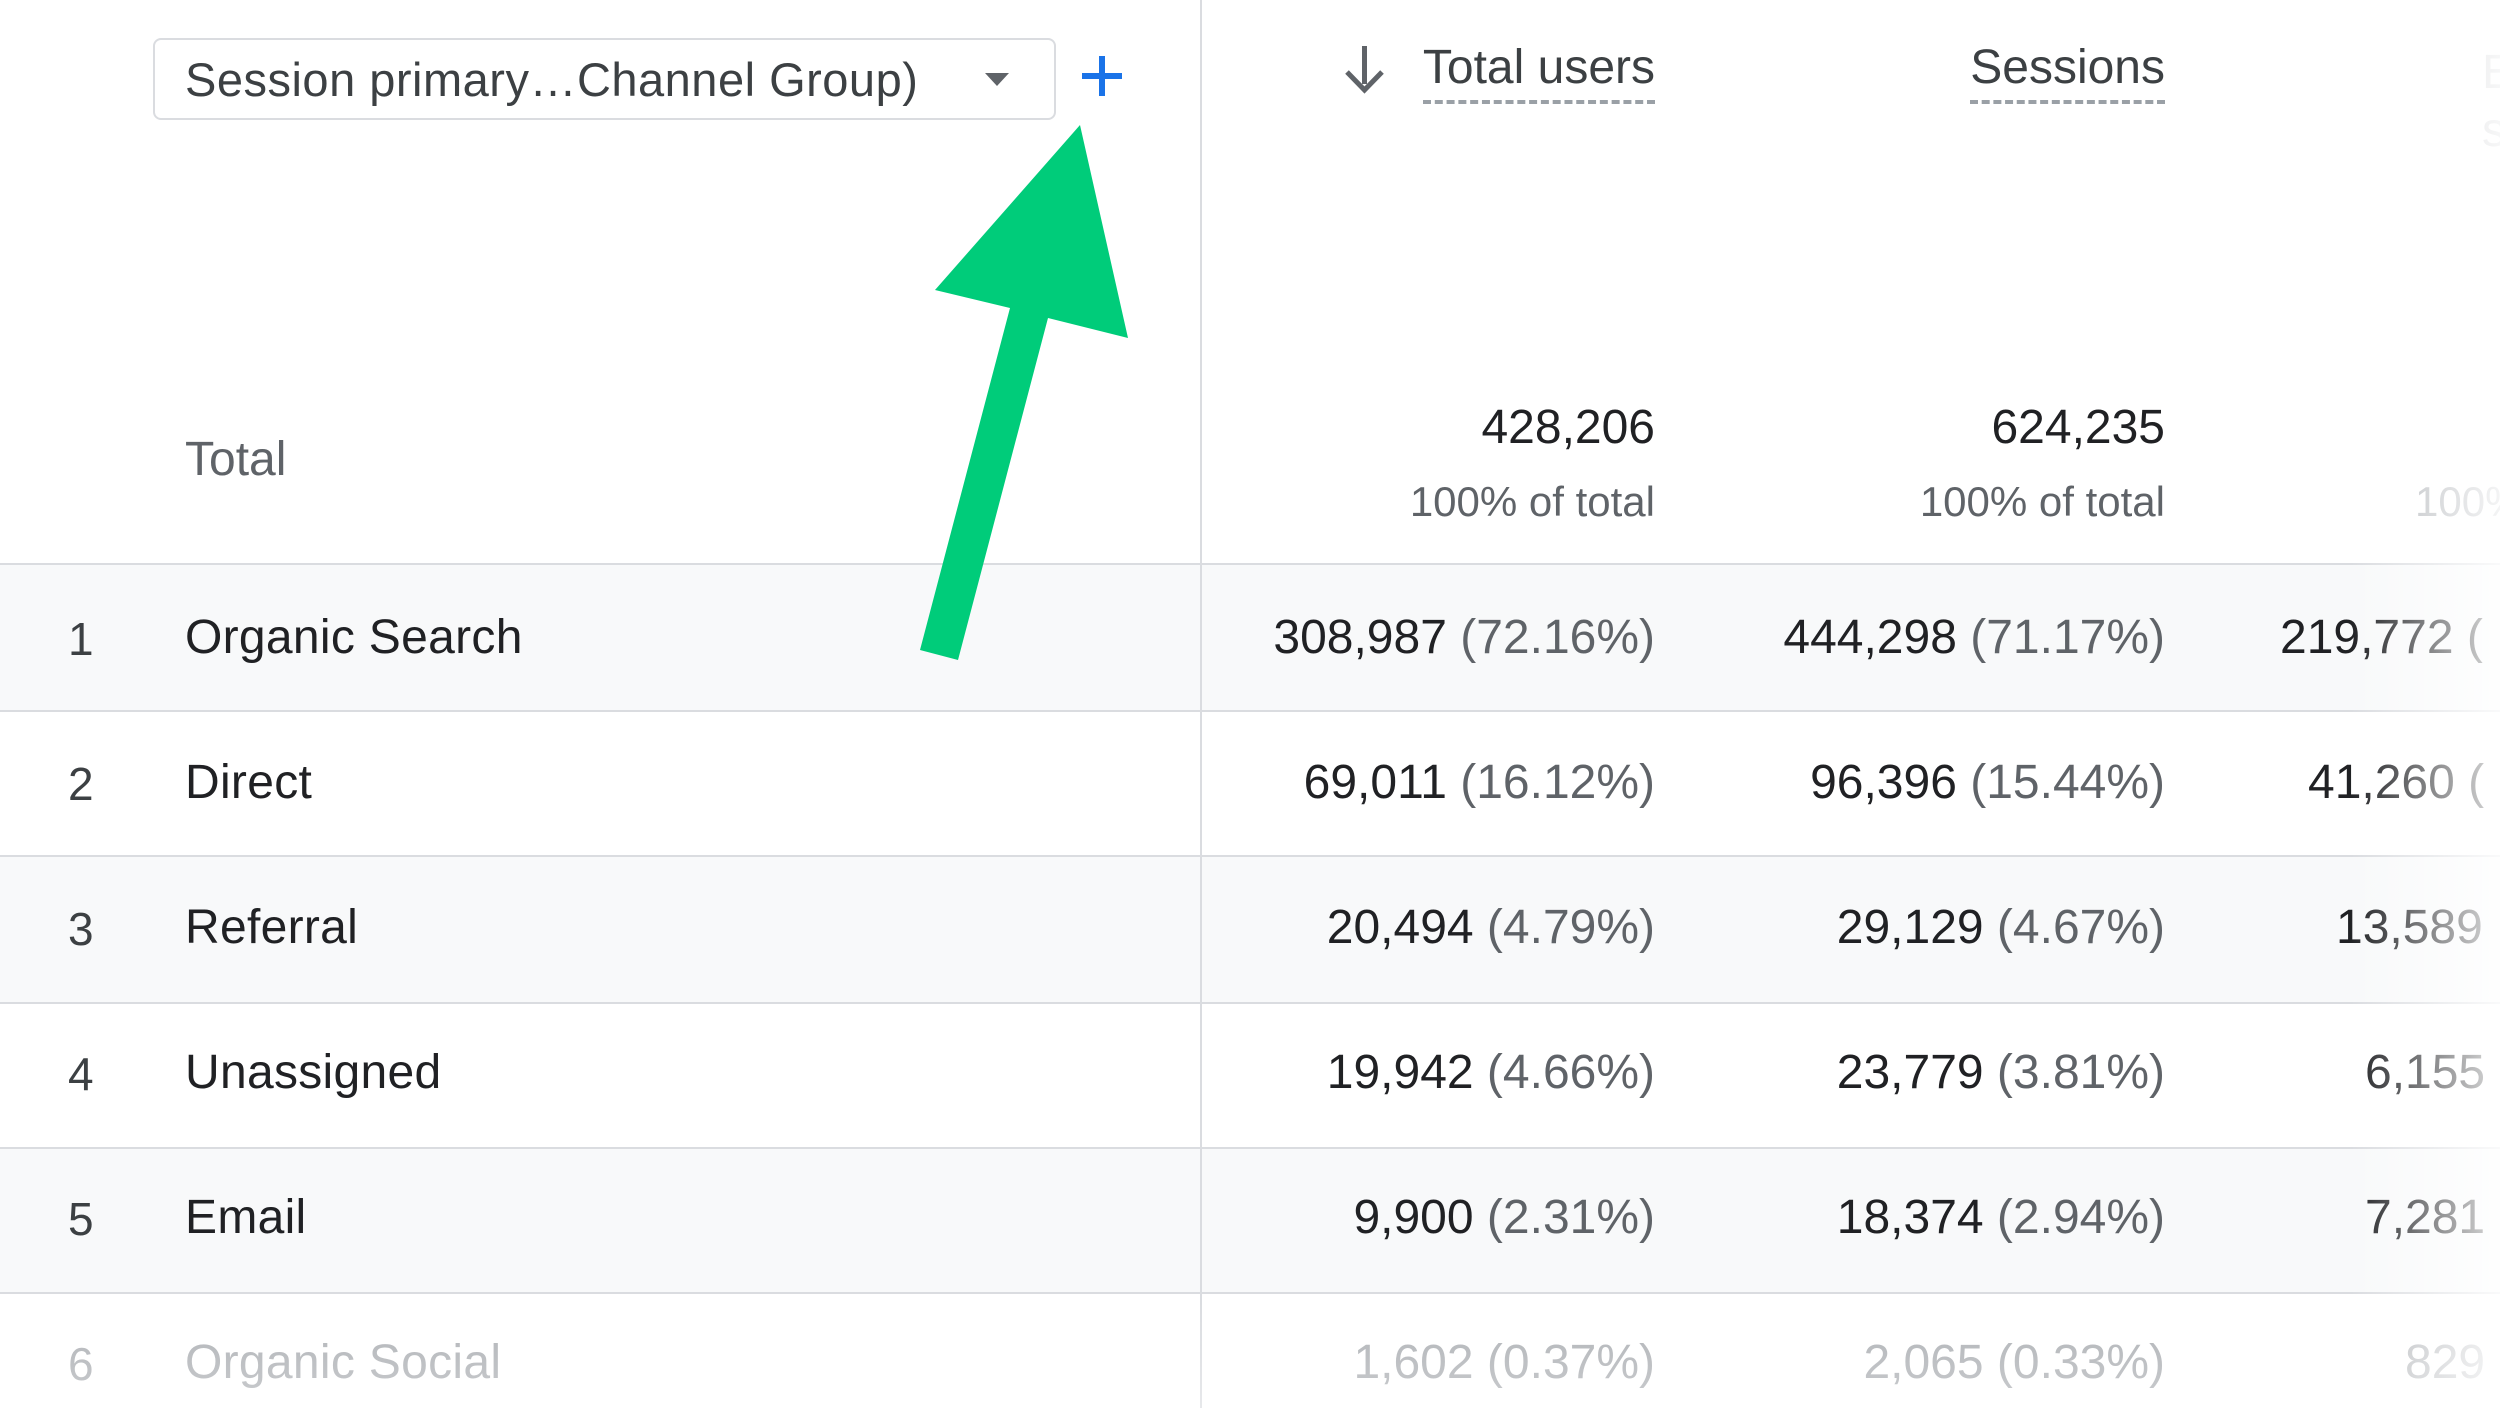 This screenshot has height=1408, width=2500. What do you see at coordinates (81, 784) in the screenshot?
I see `row-number: 2` at bounding box center [81, 784].